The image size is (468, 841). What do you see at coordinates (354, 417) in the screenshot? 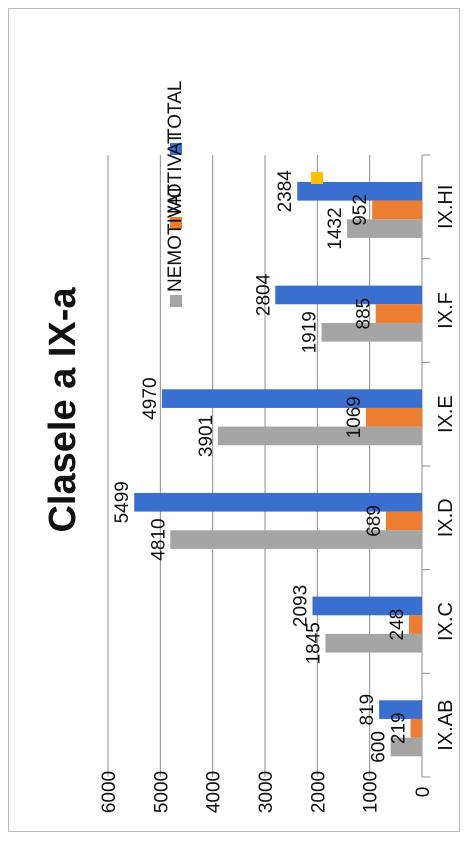
I see `data-label-motivat-ix-e: 1069` at bounding box center [354, 417].